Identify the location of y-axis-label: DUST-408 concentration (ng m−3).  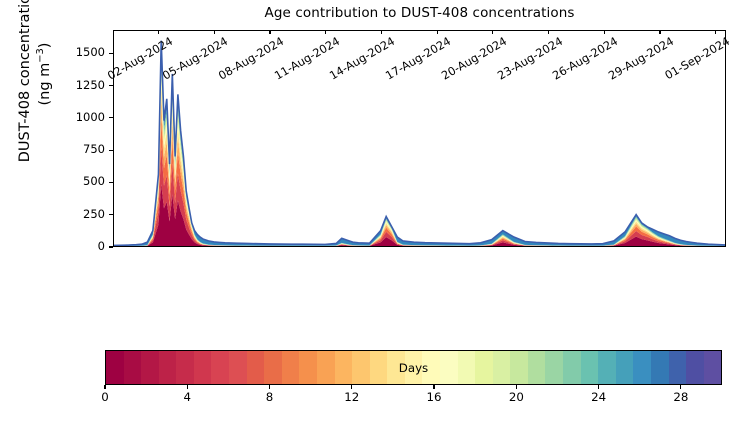
(36, 97).